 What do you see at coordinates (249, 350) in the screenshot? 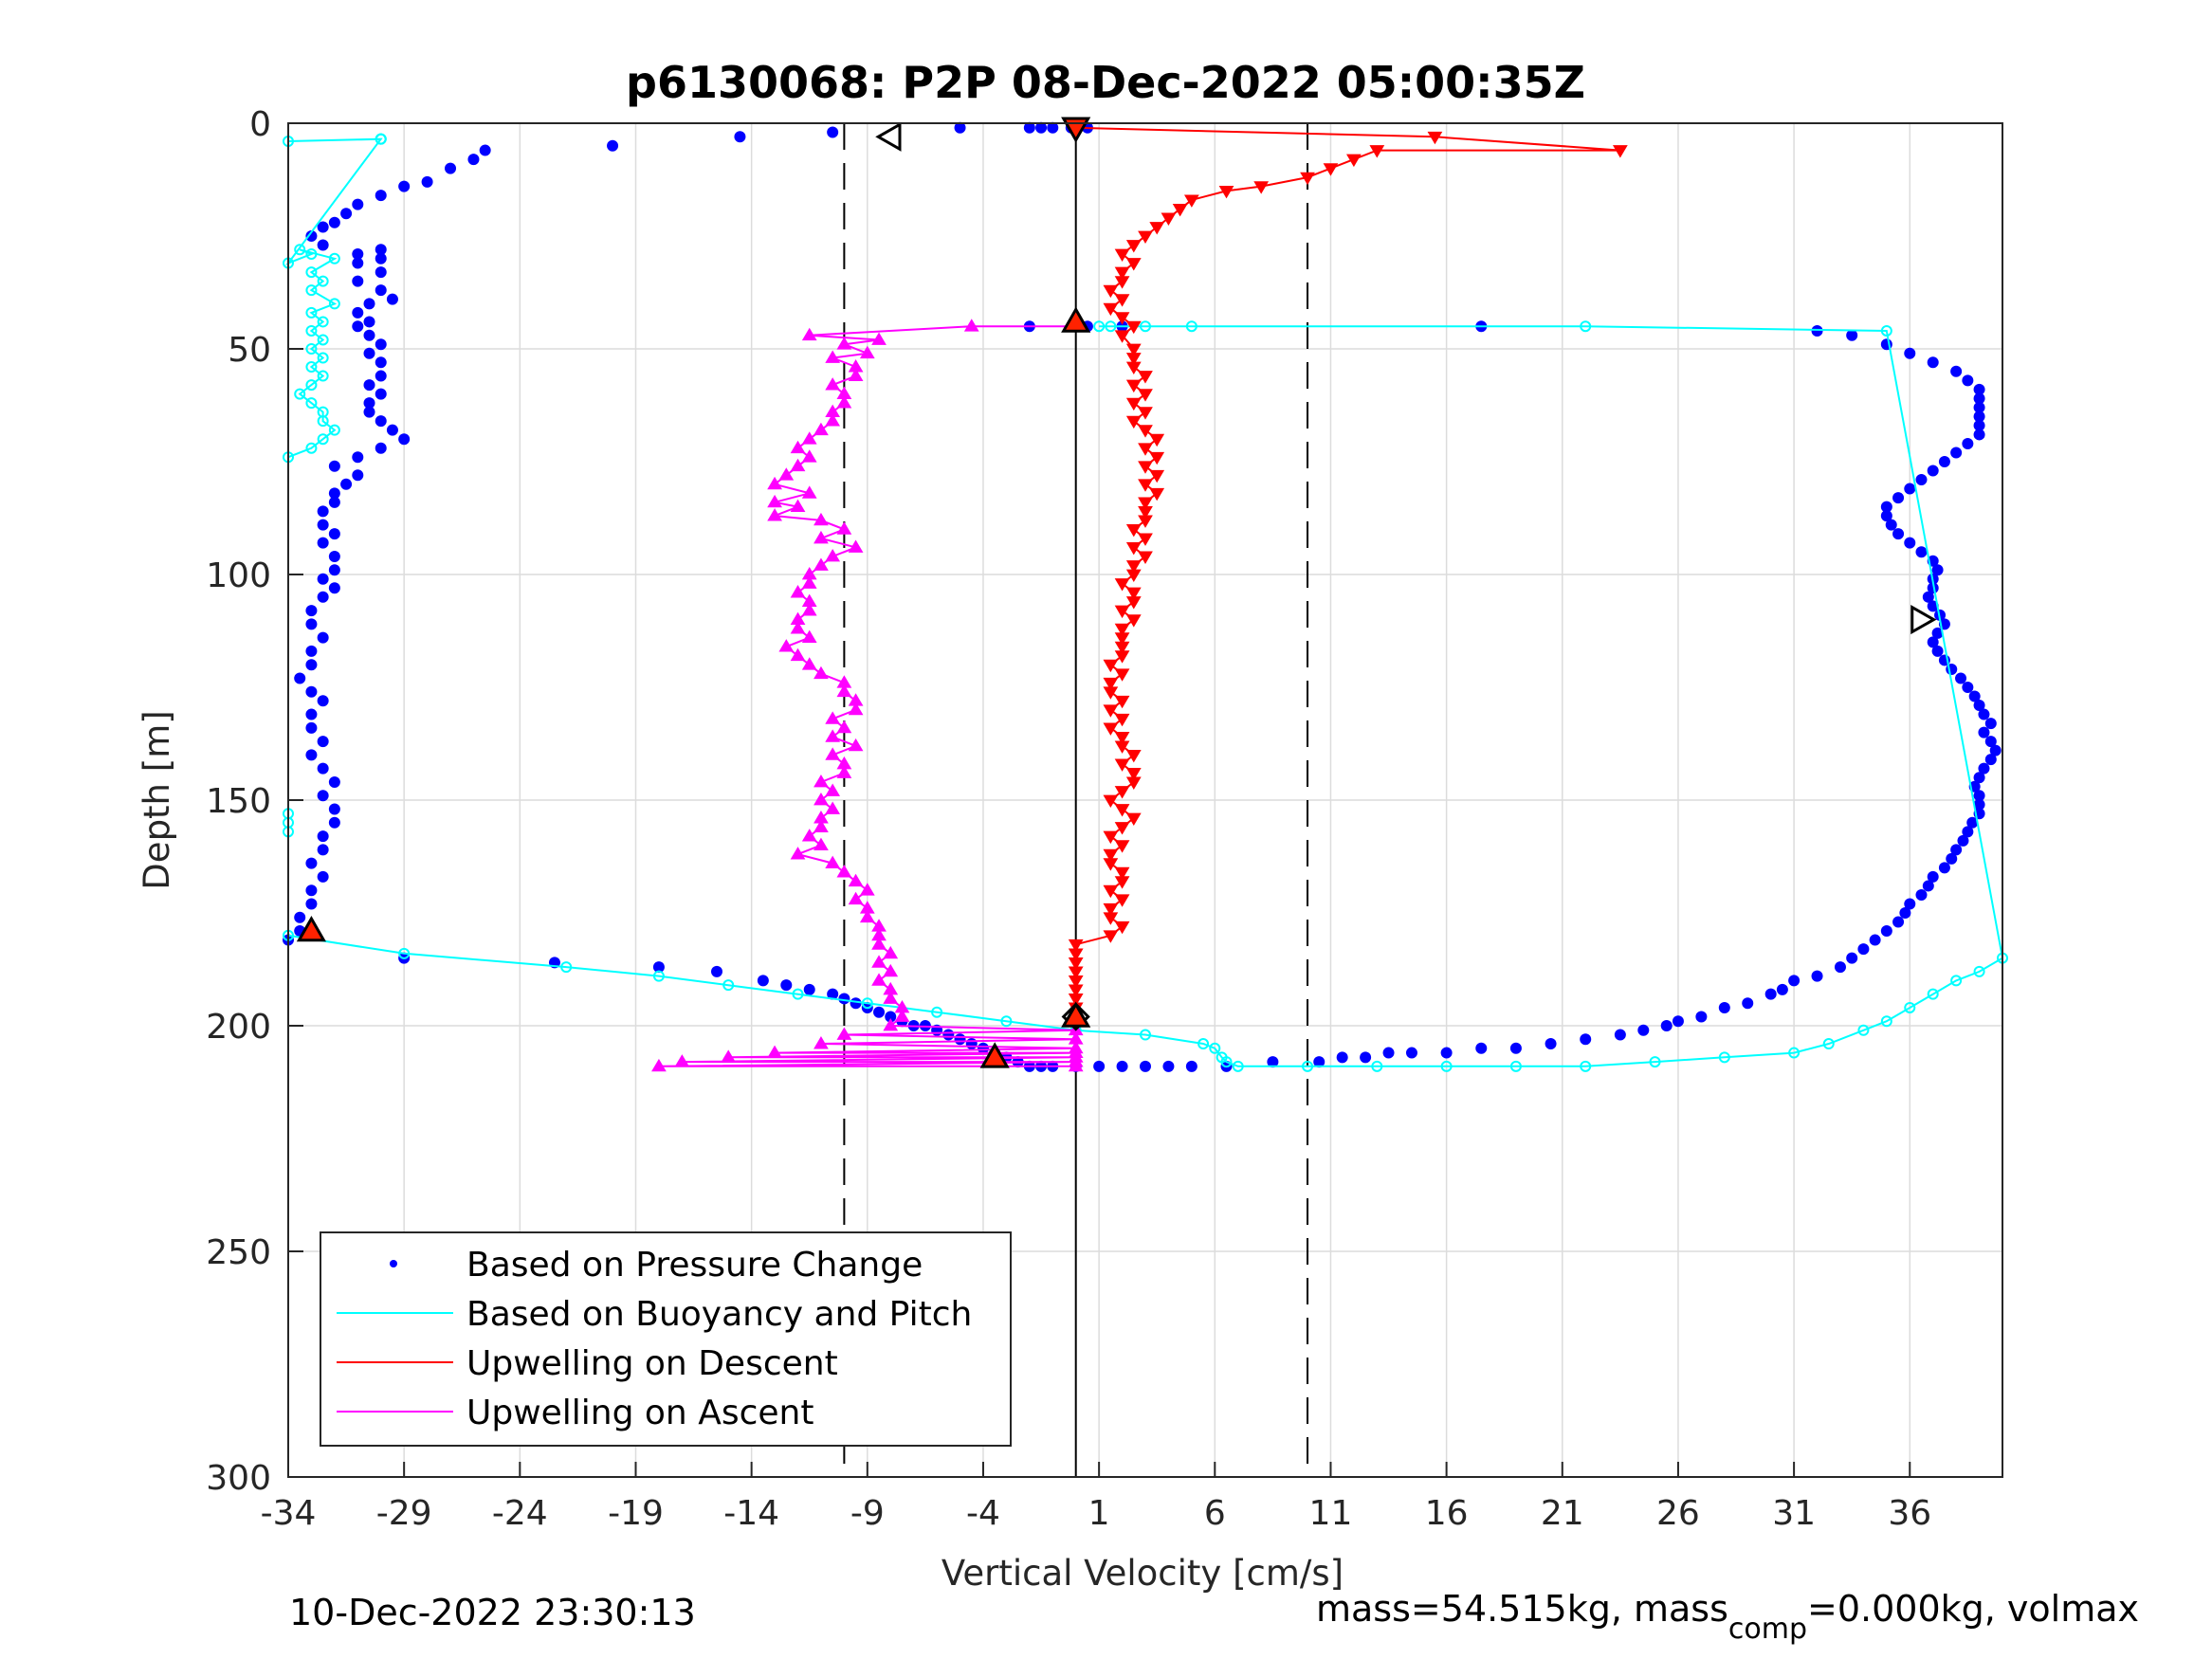
I see `y-tick-label-1: 50` at bounding box center [249, 350].